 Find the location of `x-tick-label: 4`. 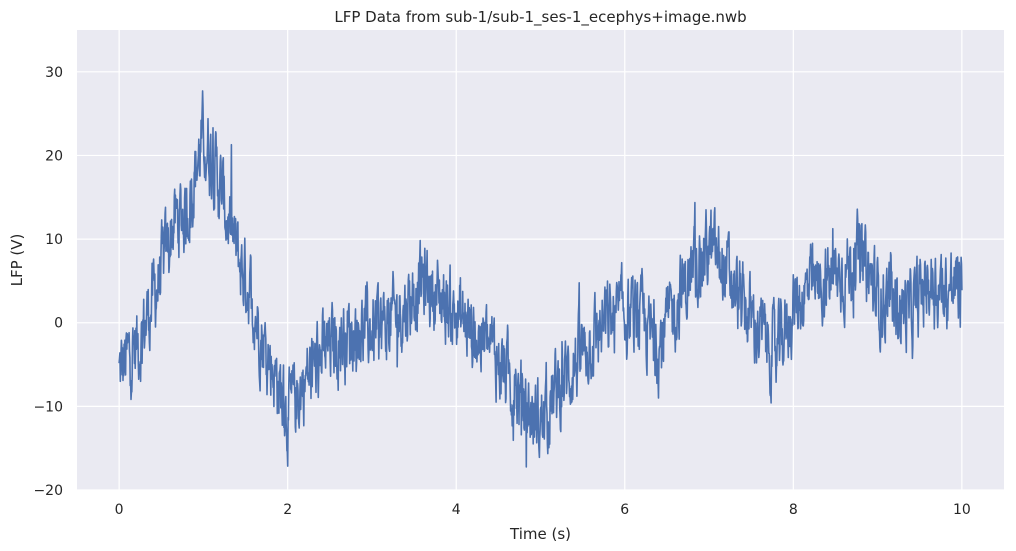

x-tick-label: 4 is located at coordinates (456, 510).